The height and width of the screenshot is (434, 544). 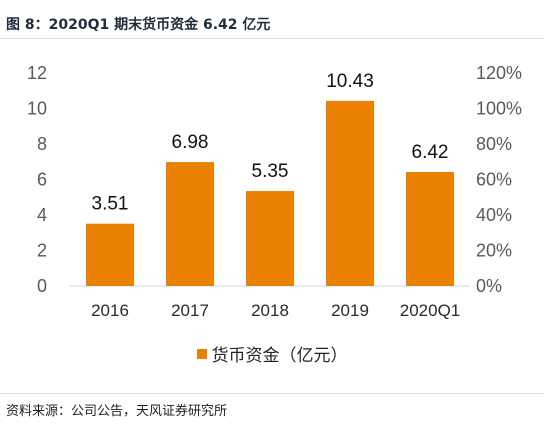 I want to click on secondary-y-tick-label: 120%, so click(x=499, y=73).